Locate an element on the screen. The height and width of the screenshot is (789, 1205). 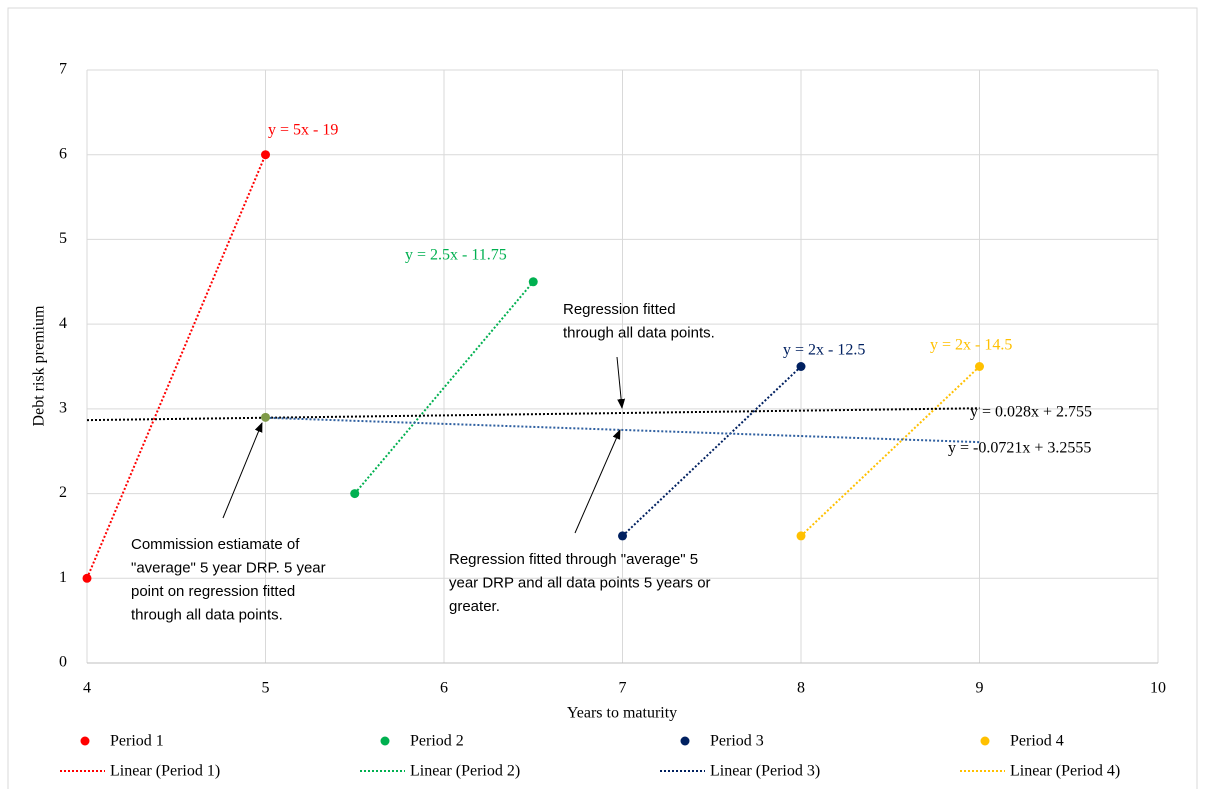
annotation-text: Commission estiamate of is located at coordinates (215, 544).